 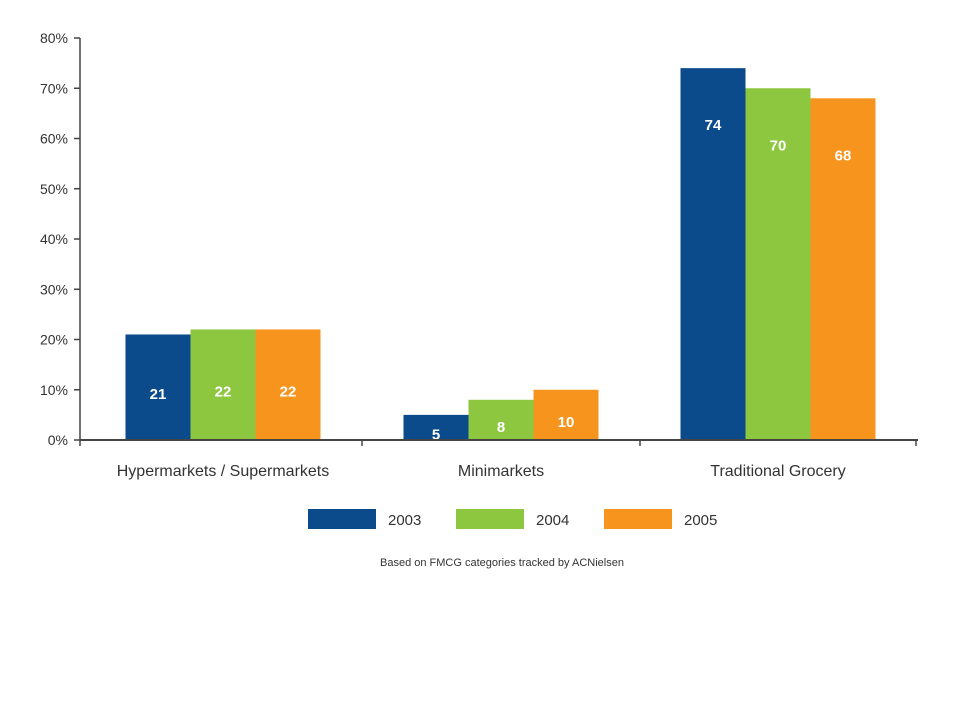 What do you see at coordinates (843, 155) in the screenshot?
I see `data-label: 68` at bounding box center [843, 155].